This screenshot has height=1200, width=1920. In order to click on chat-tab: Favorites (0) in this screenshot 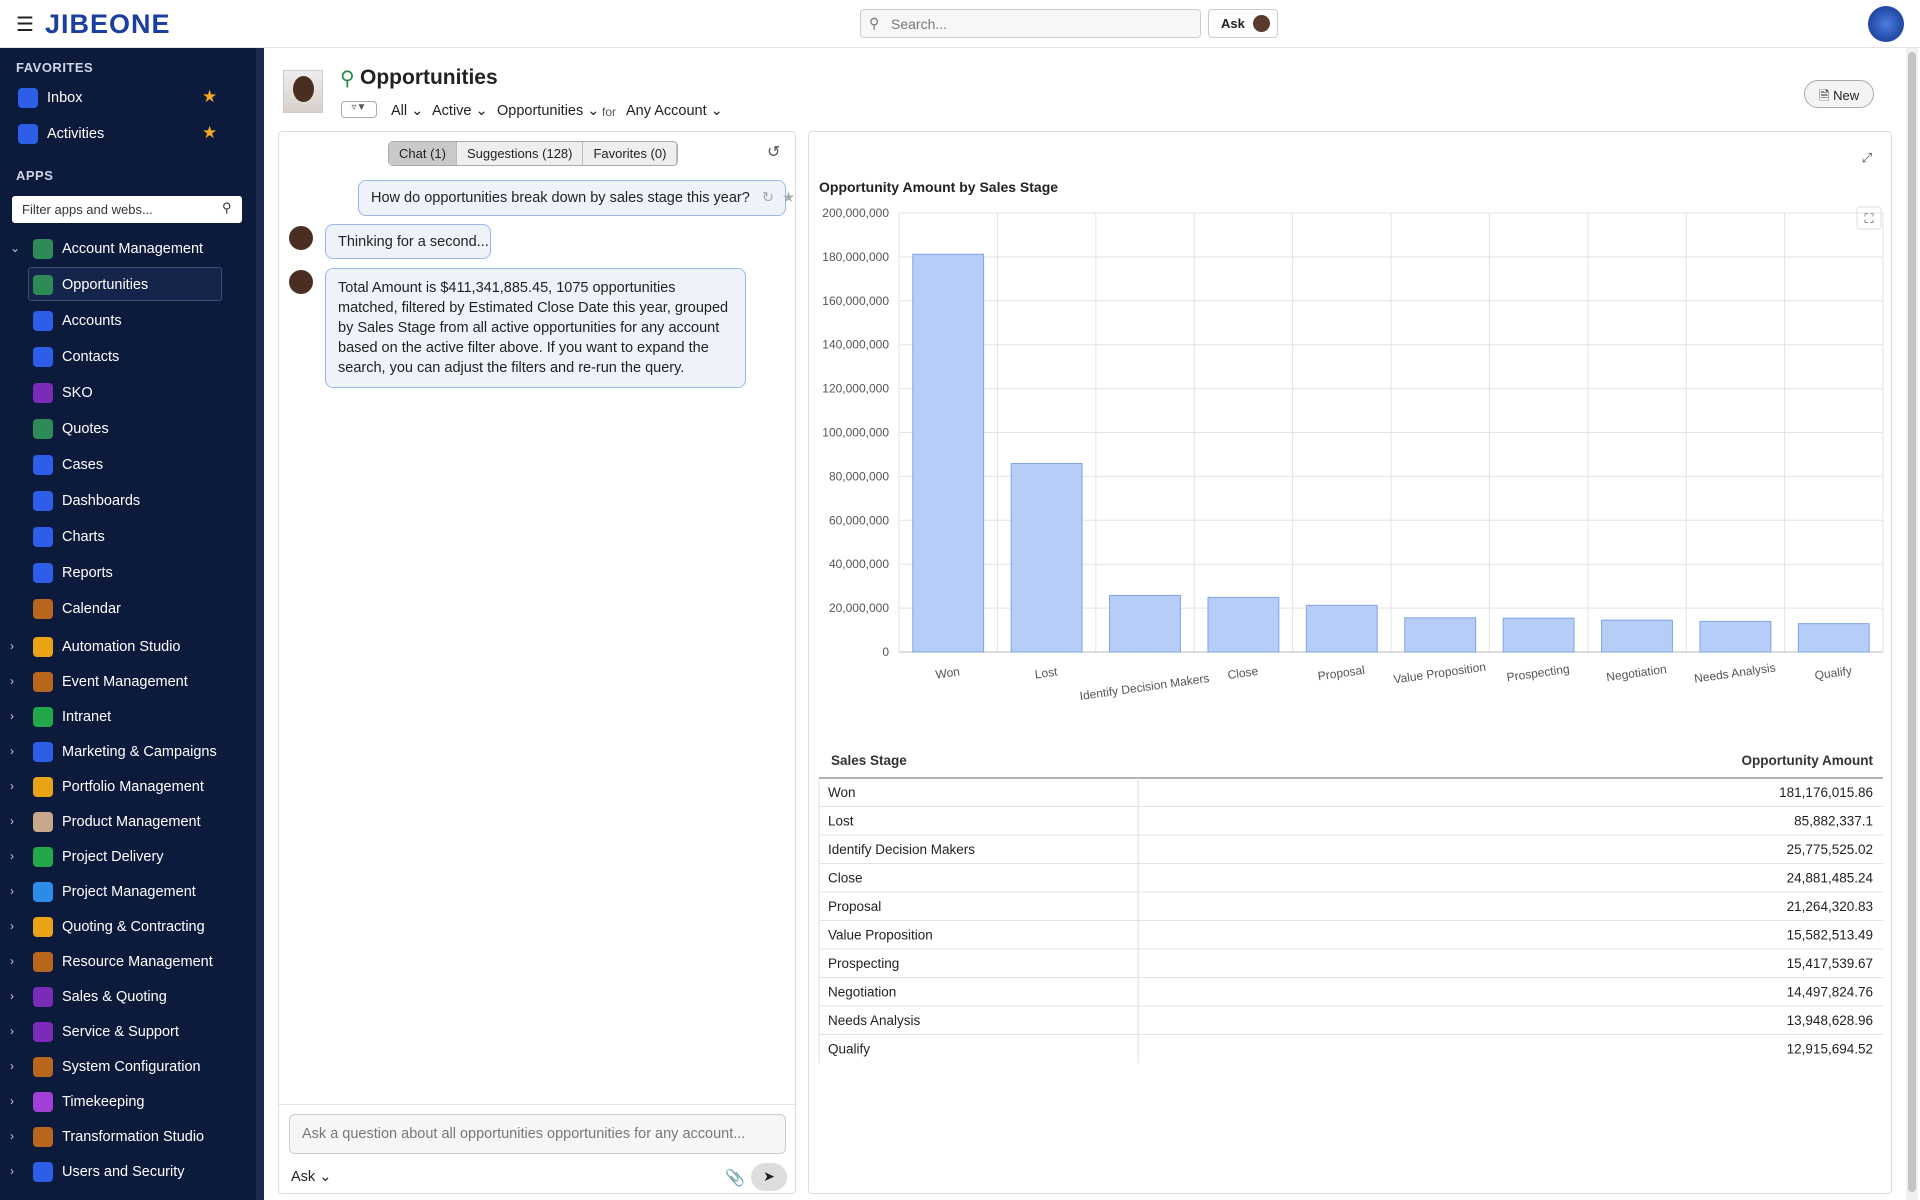, I will do `click(630, 153)`.